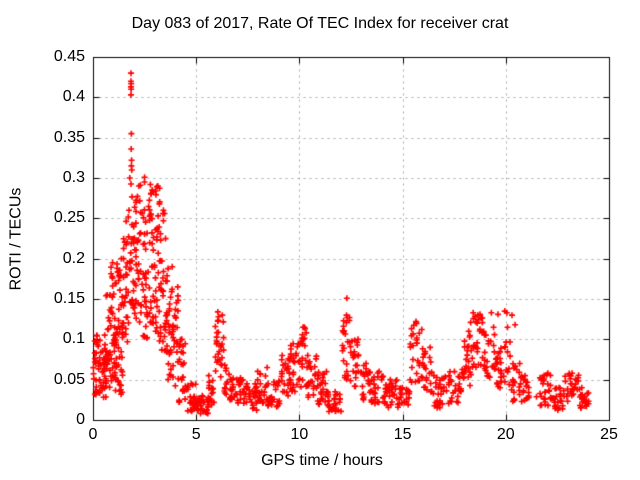 The height and width of the screenshot is (480, 640). Describe the element at coordinates (73, 97) in the screenshot. I see `y-tick-label: 0.4` at that location.